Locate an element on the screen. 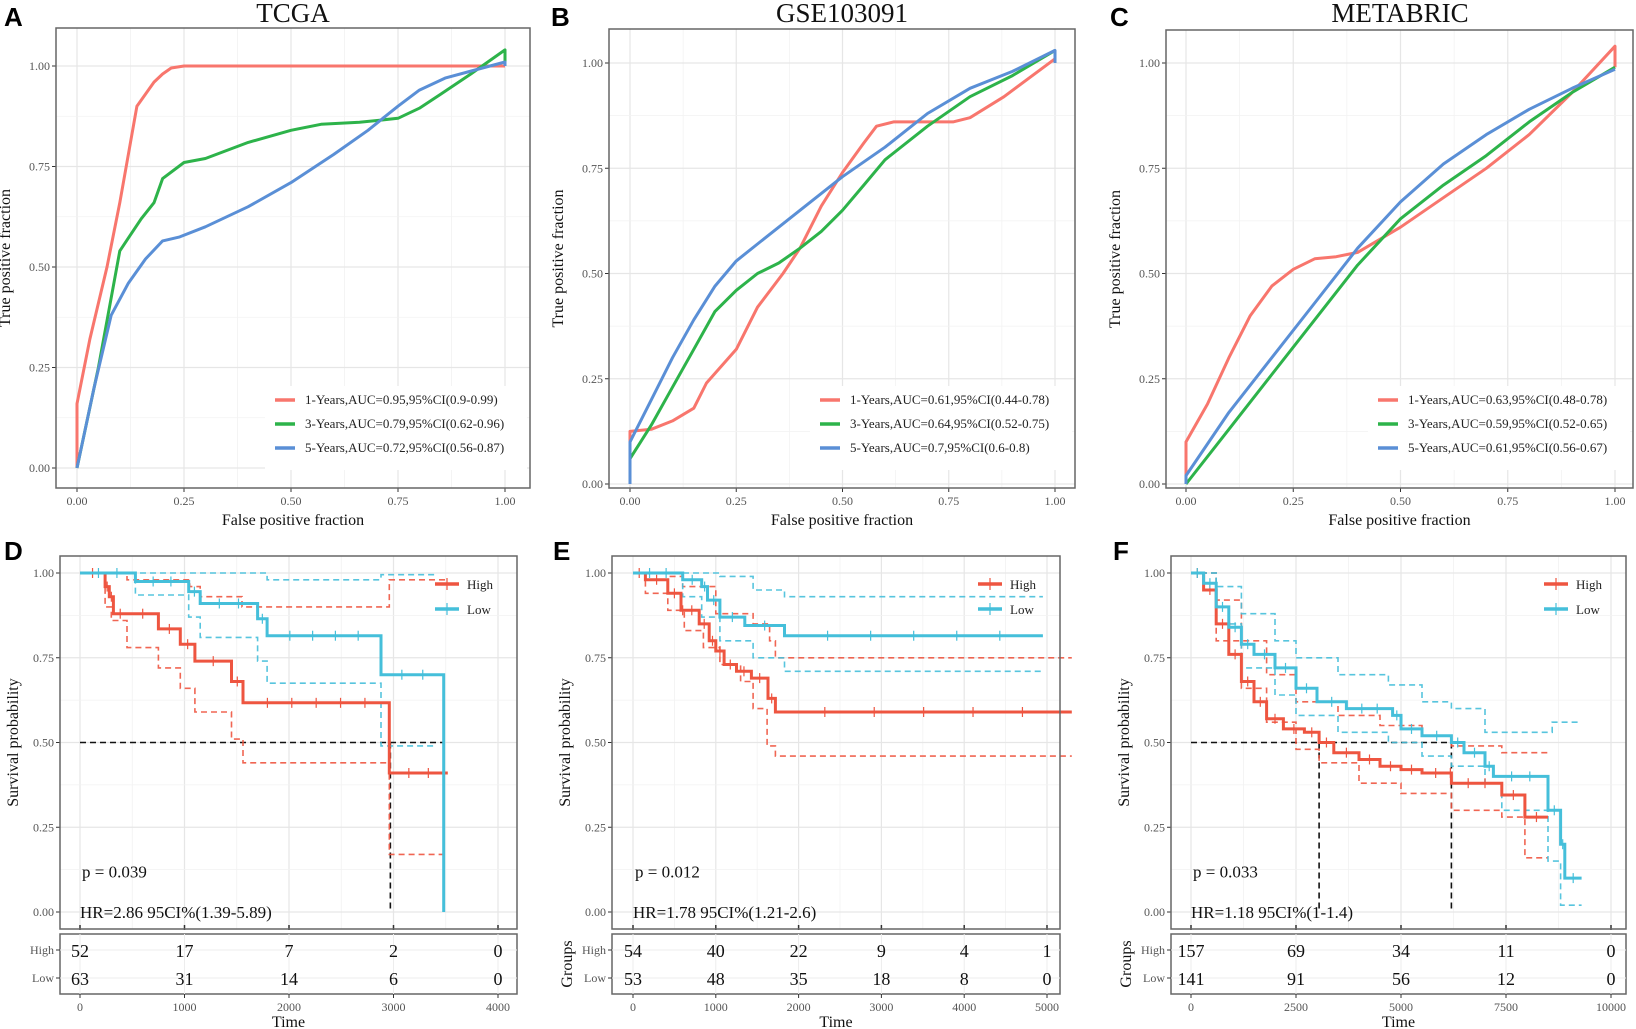 Image resolution: width=1636 pixels, height=1029 pixels. risk-count: 22 is located at coordinates (799, 951).